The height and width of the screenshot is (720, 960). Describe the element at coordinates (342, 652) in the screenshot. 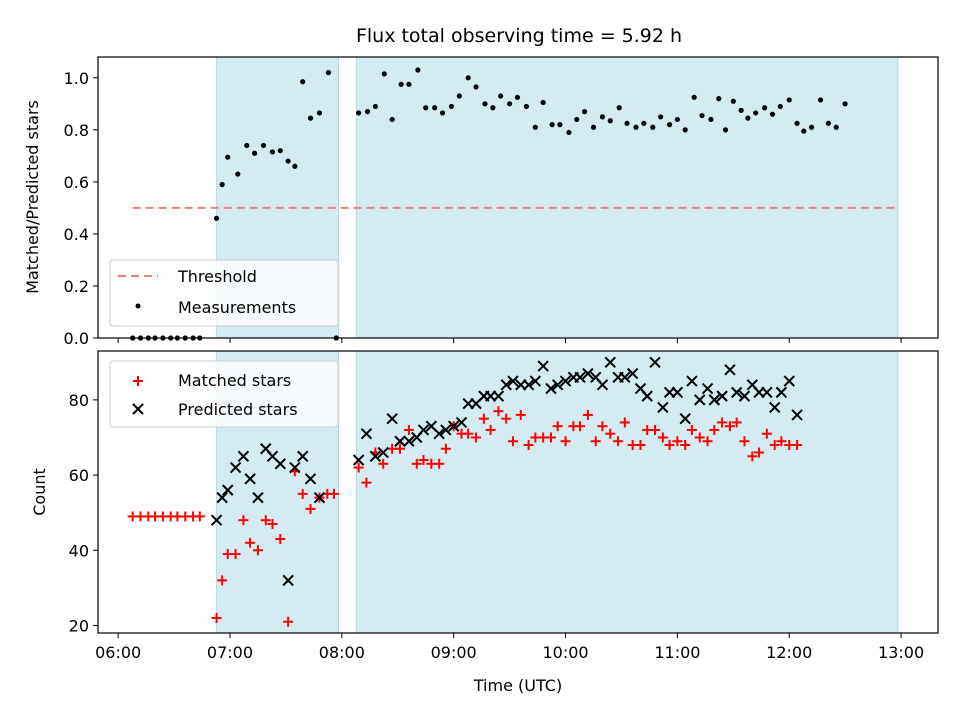

I see `x-tick-label: 08:00` at that location.